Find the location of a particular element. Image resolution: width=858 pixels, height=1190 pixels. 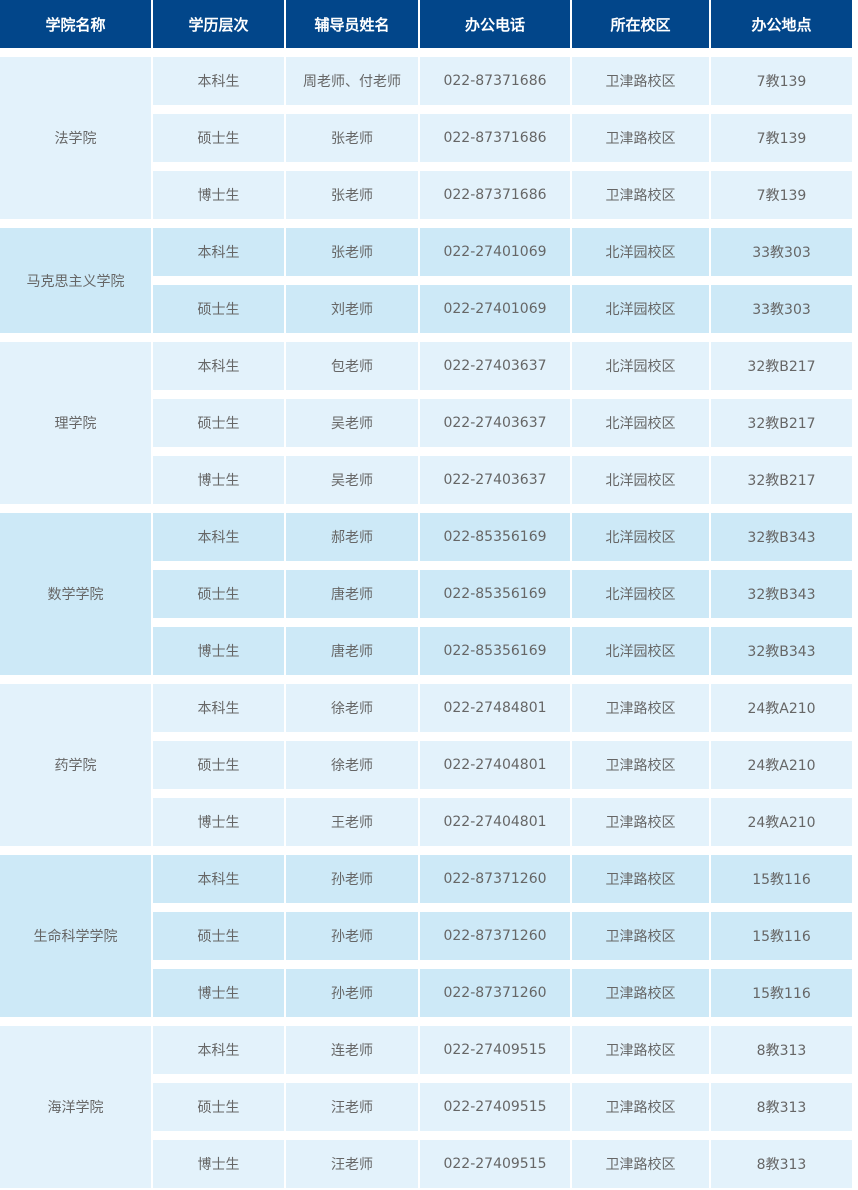

cell-office: 33教303 is located at coordinates (781, 252).